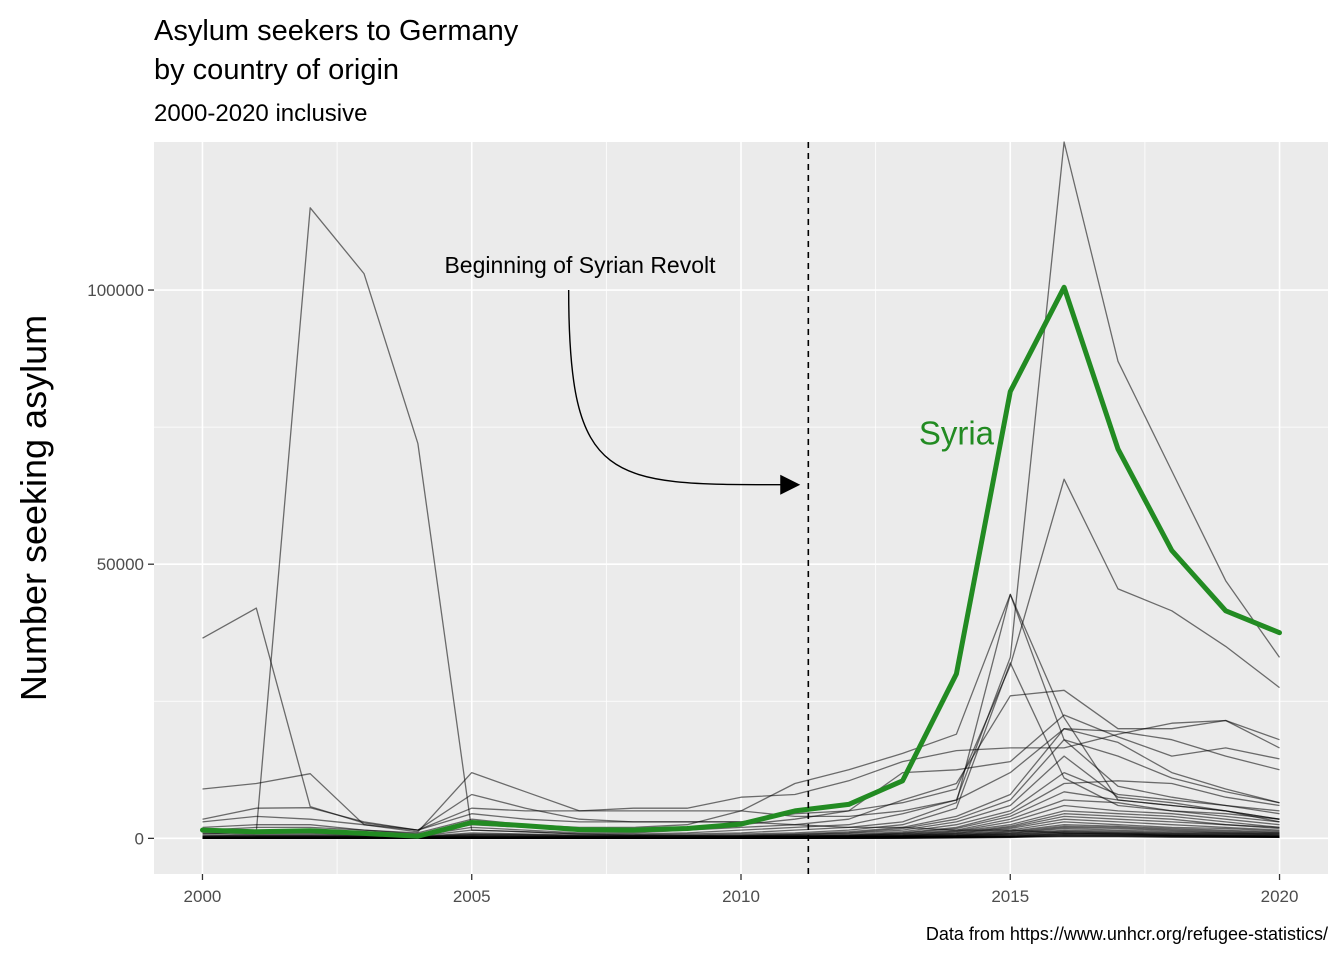 Image resolution: width=1344 pixels, height=960 pixels. What do you see at coordinates (336, 31) in the screenshot?
I see `chart-title-line1: Asylum seekers to Germany` at bounding box center [336, 31].